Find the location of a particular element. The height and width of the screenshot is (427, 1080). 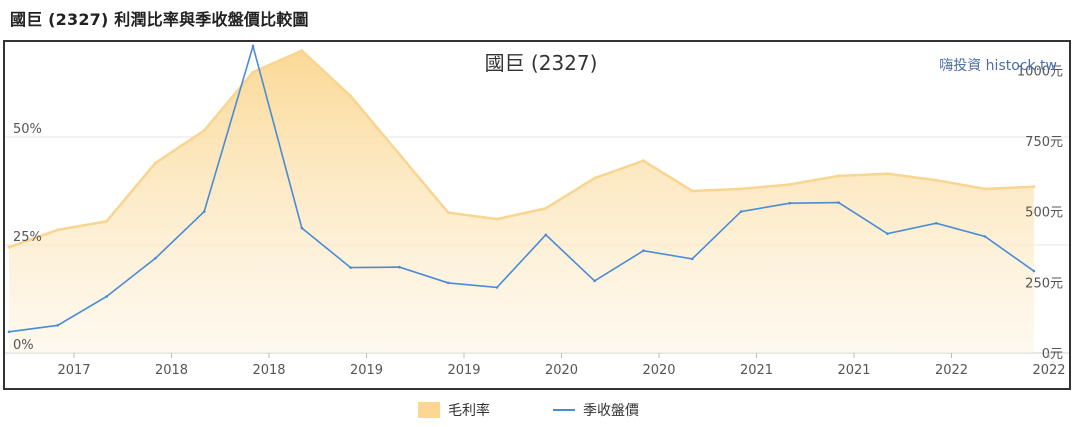

left-axis-tick-label: 50% is located at coordinates (27, 129).